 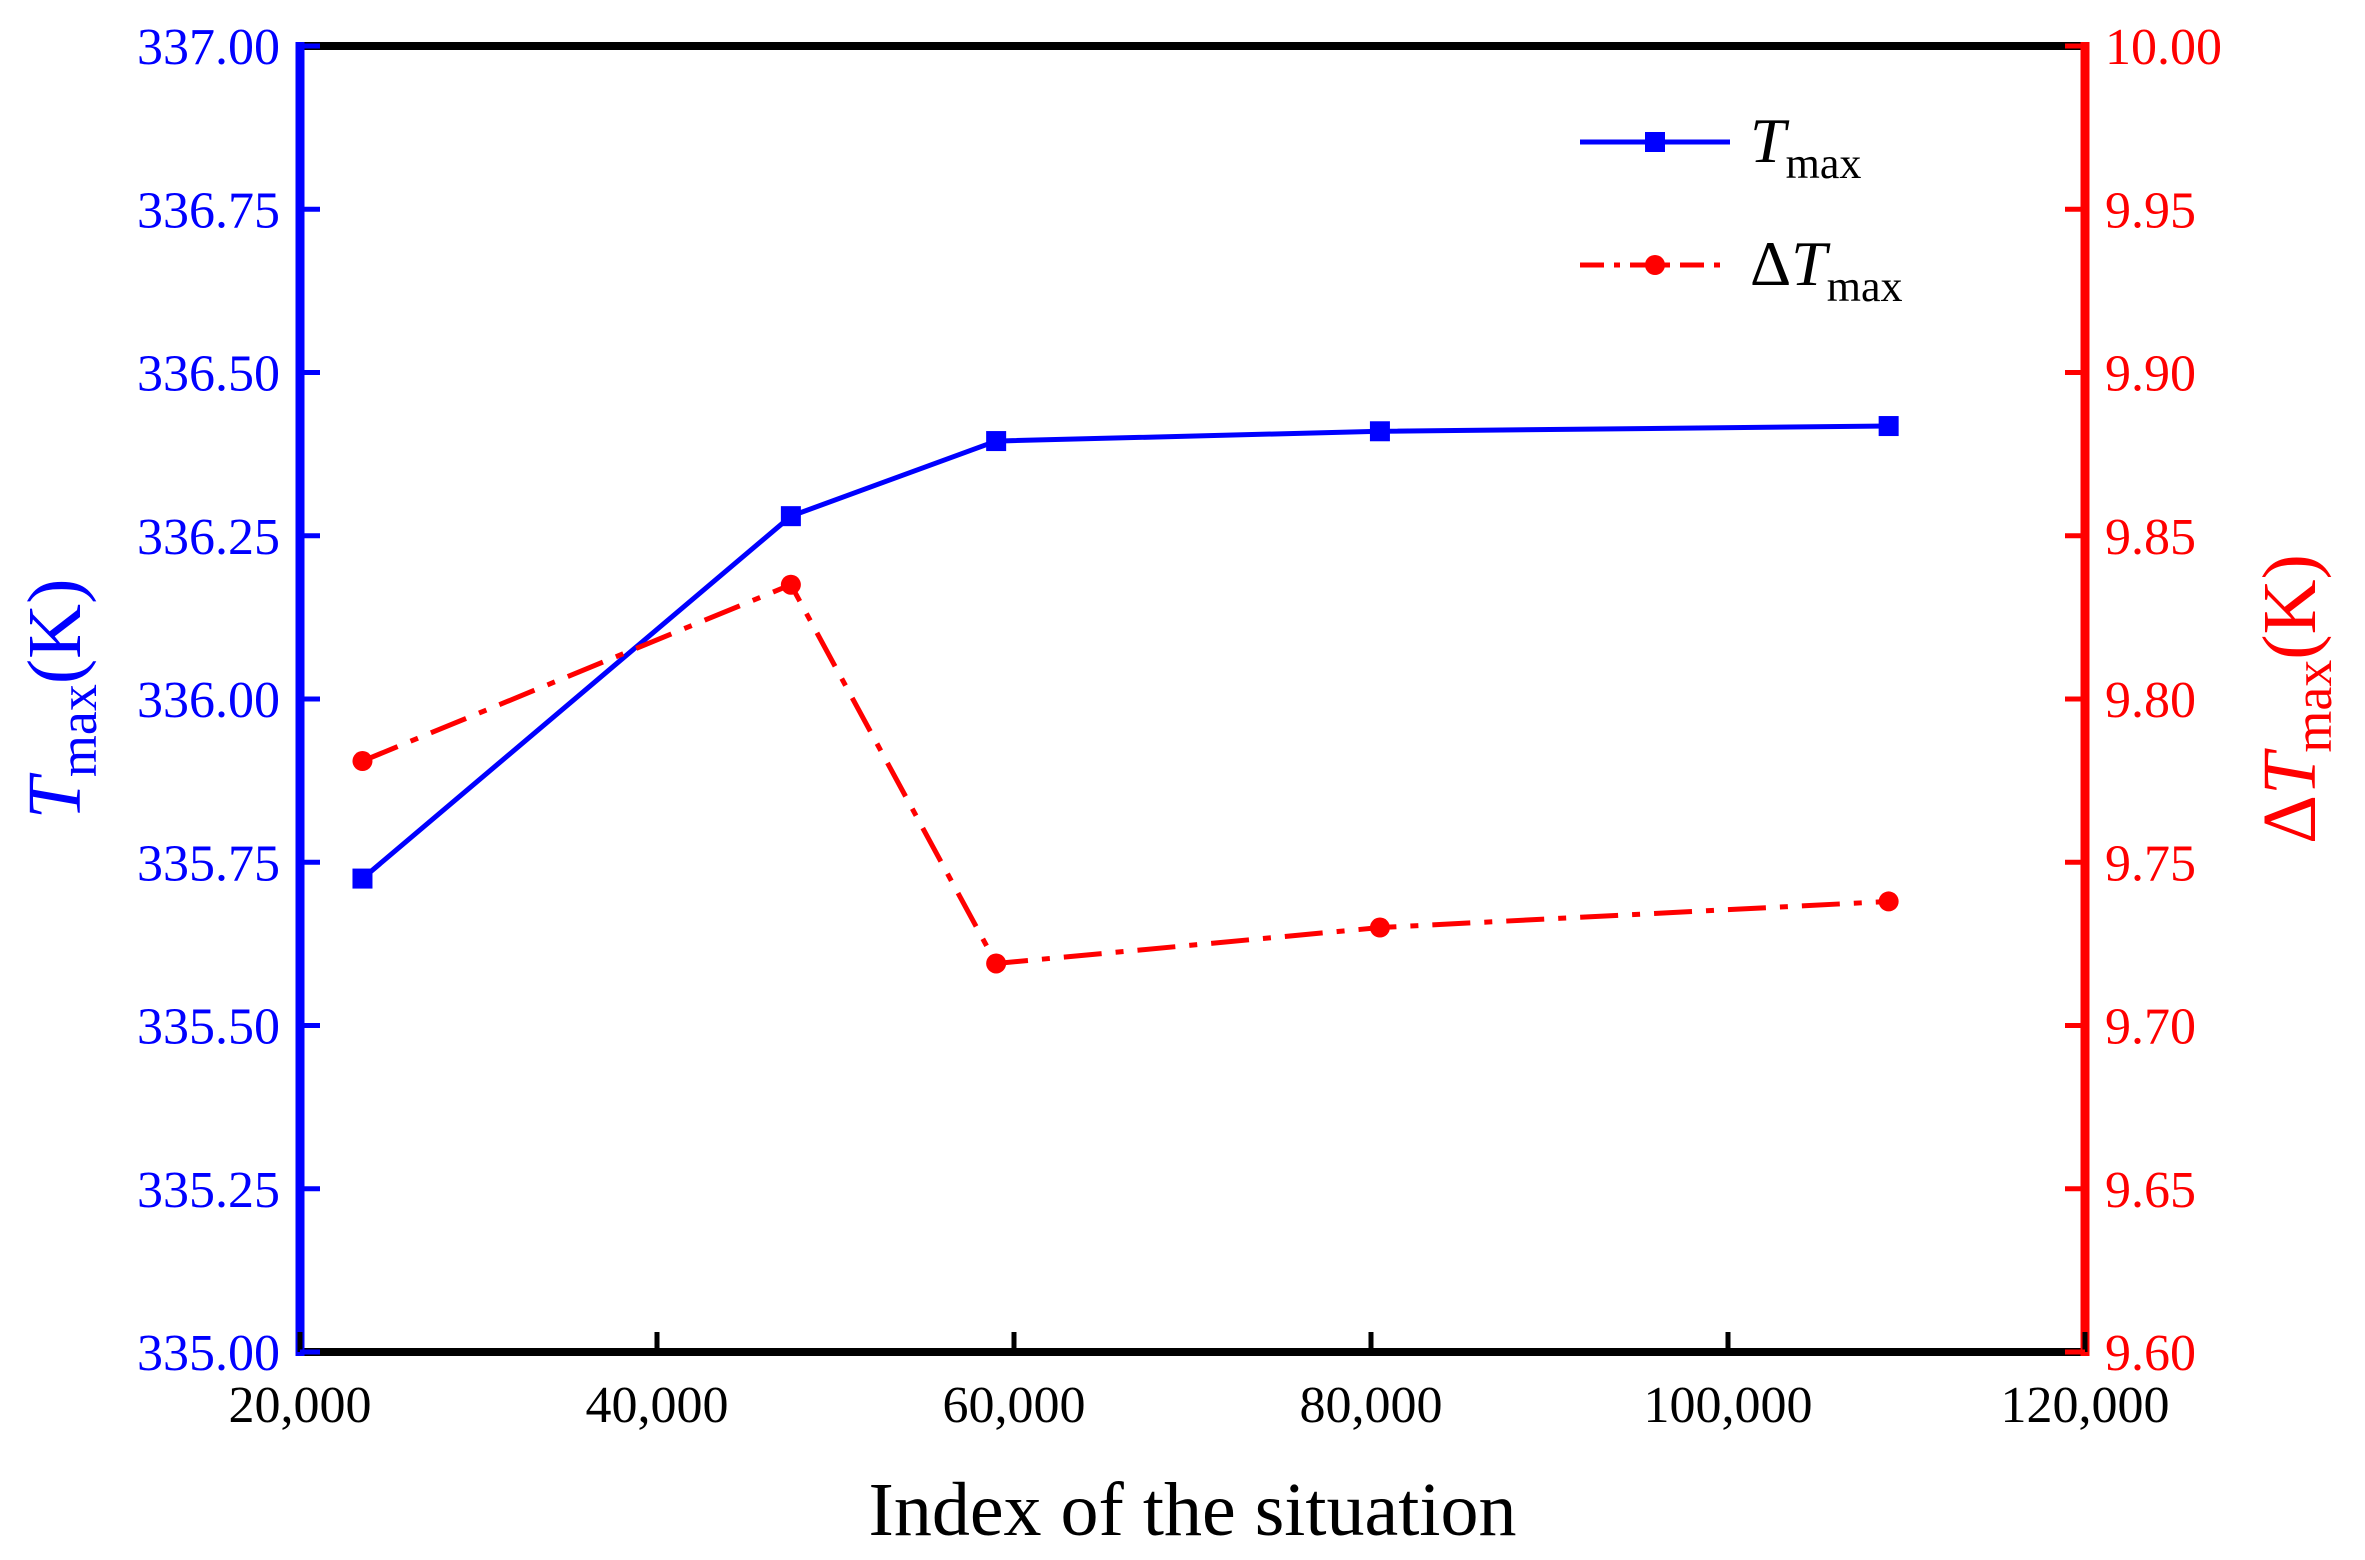 What do you see at coordinates (657, 1405) in the screenshot?
I see `x-tick-label: 40,000` at bounding box center [657, 1405].